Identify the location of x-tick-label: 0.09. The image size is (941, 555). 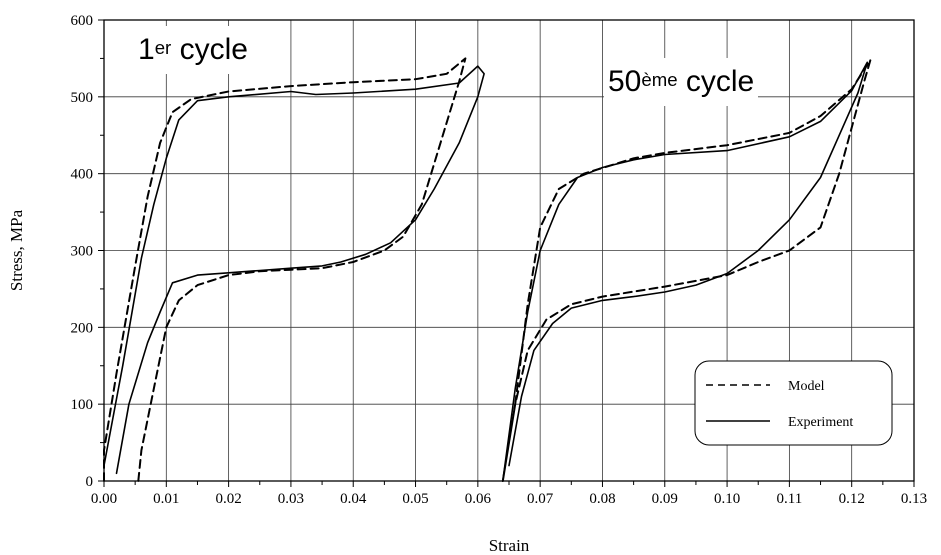
(665, 499).